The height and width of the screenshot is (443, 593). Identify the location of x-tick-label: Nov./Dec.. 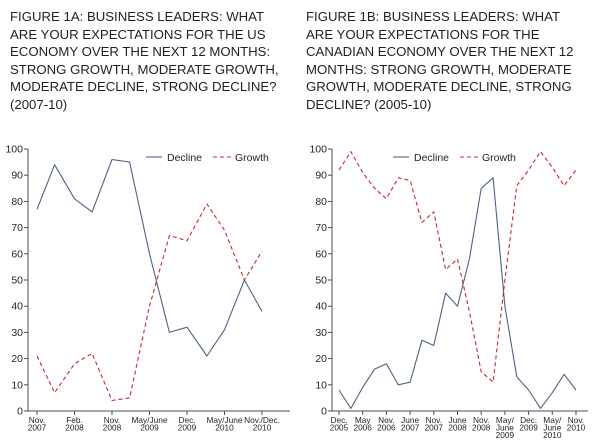
(262, 420).